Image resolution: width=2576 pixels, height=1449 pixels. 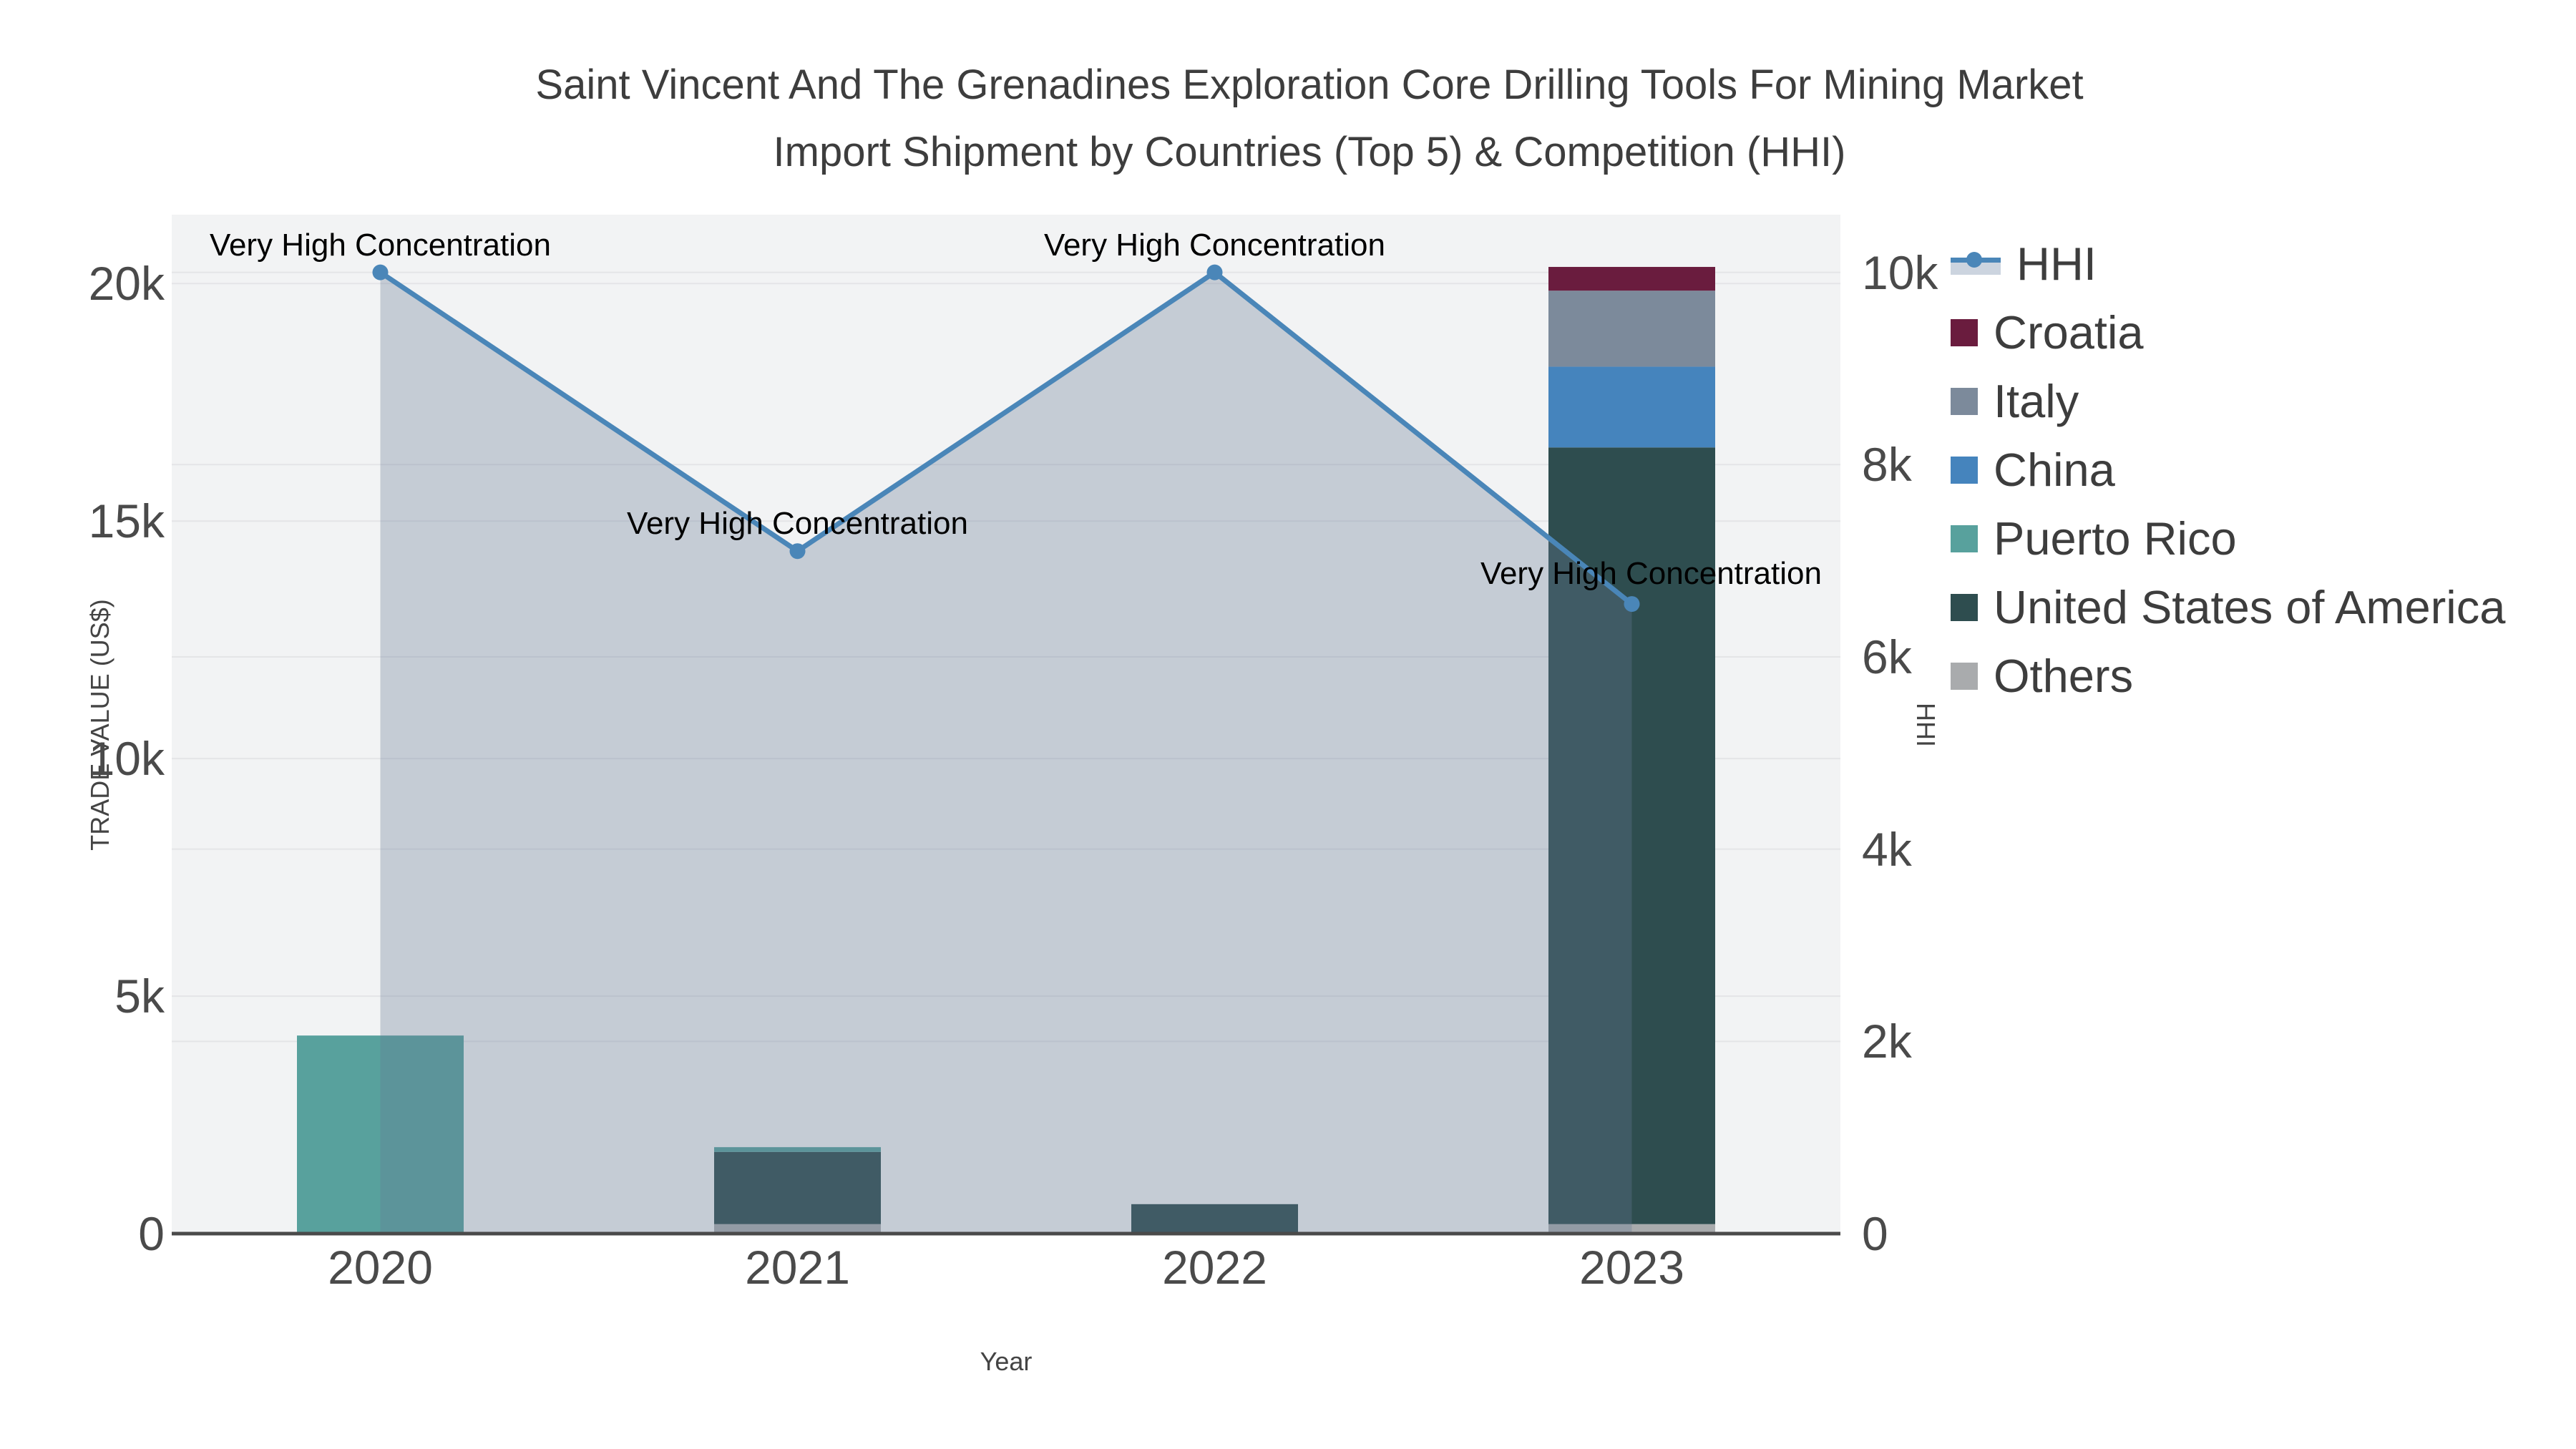 I want to click on hhi-marker-2020, so click(x=380, y=272).